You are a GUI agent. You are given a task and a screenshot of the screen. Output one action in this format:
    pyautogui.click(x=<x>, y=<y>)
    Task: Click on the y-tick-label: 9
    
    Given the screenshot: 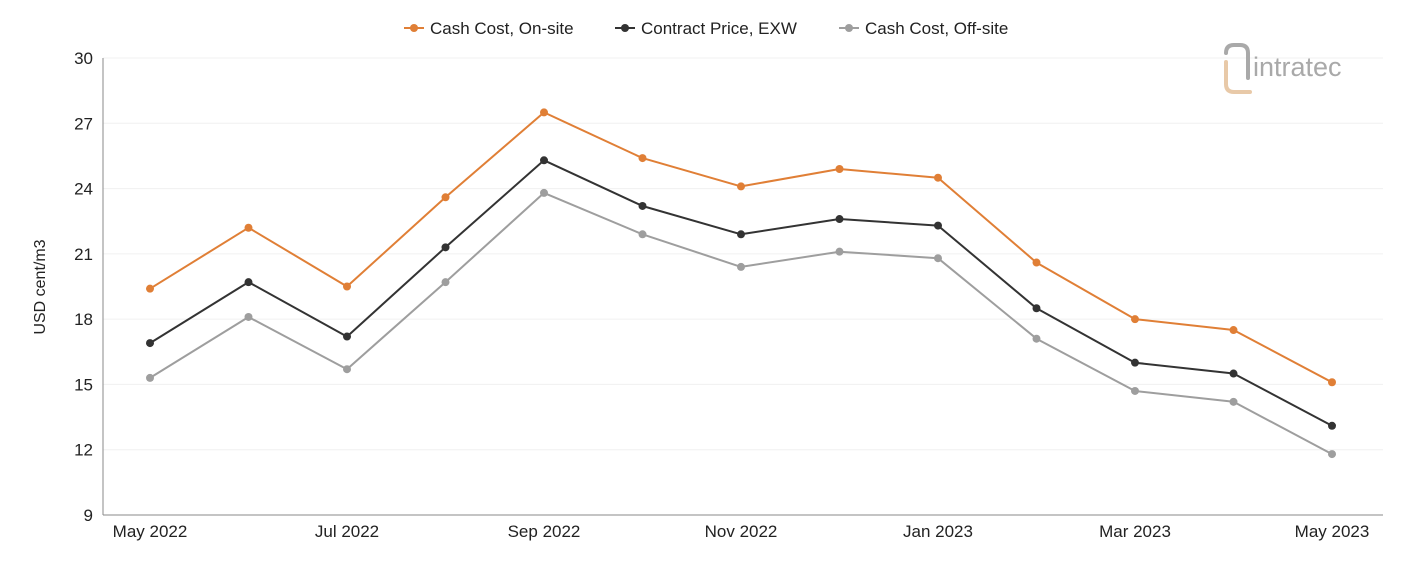 What is the action you would take?
    pyautogui.click(x=88, y=515)
    